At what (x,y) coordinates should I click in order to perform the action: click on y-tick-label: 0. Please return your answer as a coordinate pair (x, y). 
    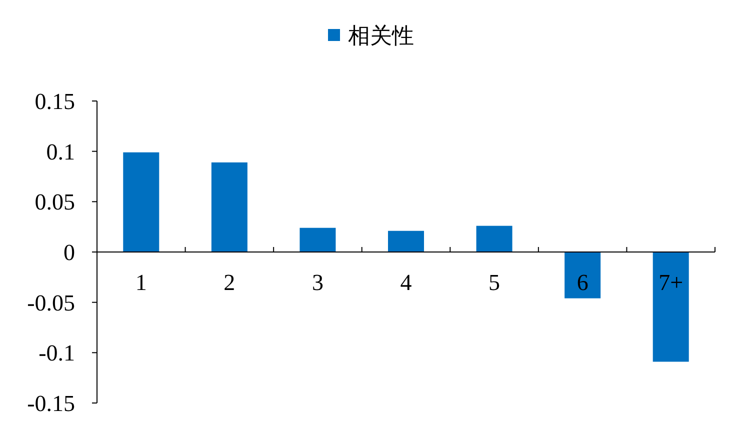
    Looking at the image, I should click on (69, 252).